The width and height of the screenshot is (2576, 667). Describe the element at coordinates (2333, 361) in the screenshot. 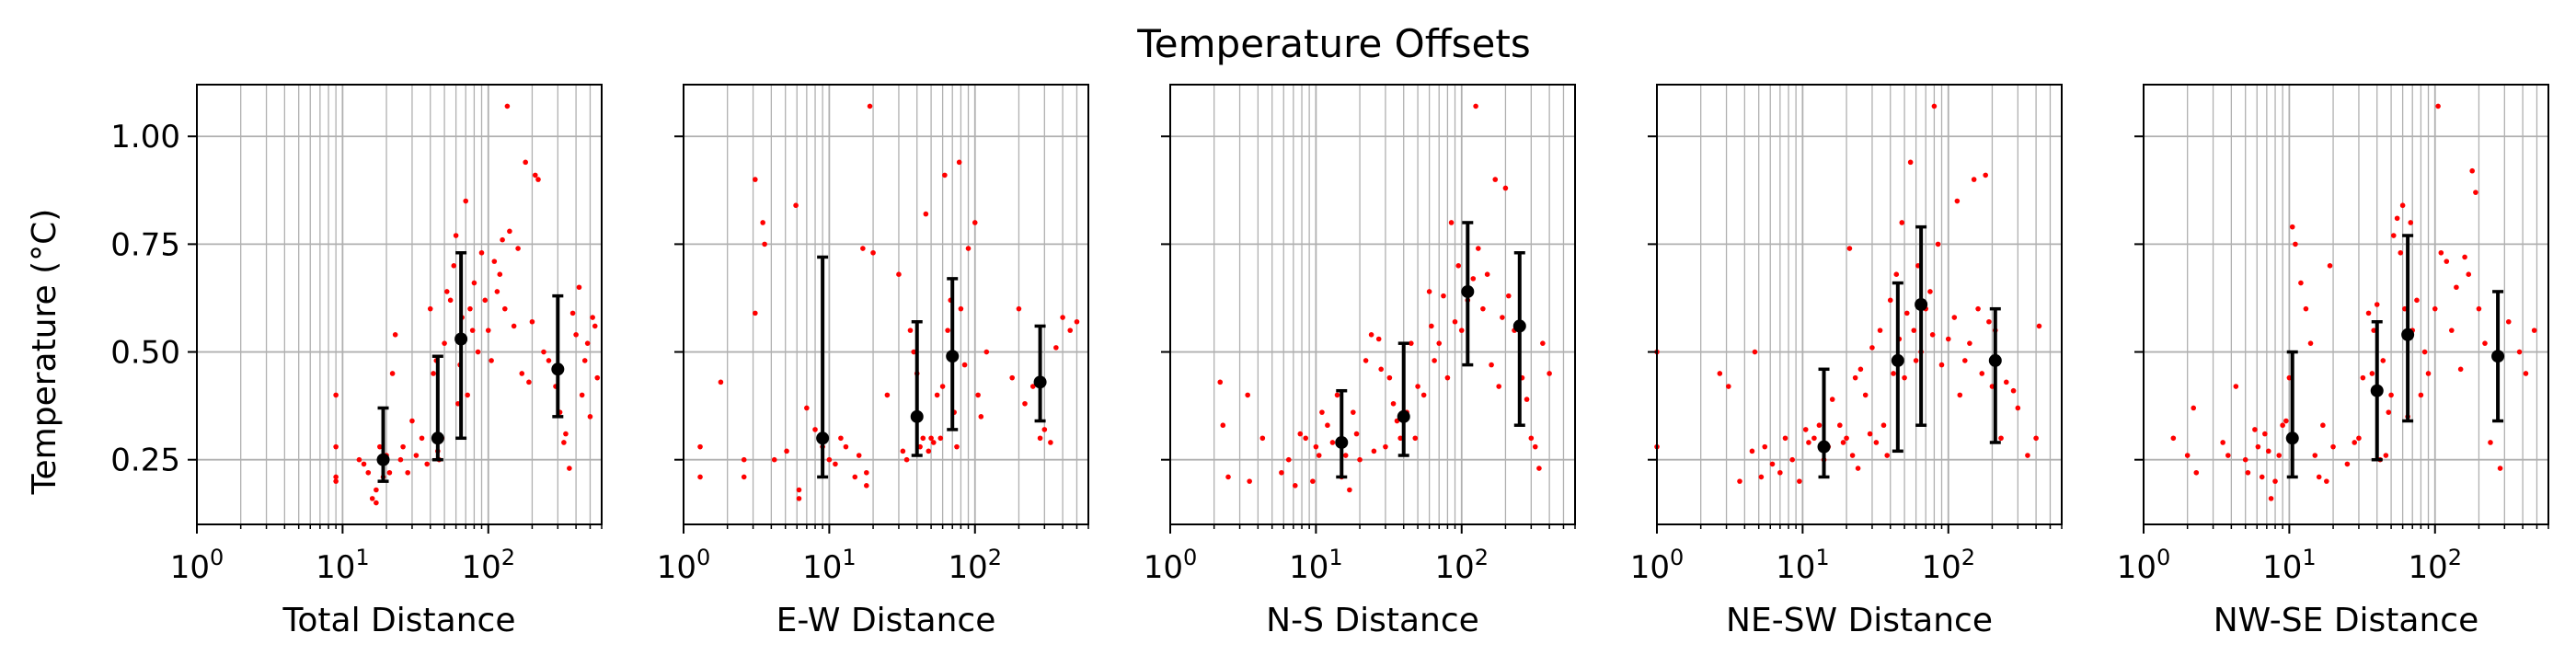

I see `panel-5: 100 101 102 NW-SE Distance` at that location.